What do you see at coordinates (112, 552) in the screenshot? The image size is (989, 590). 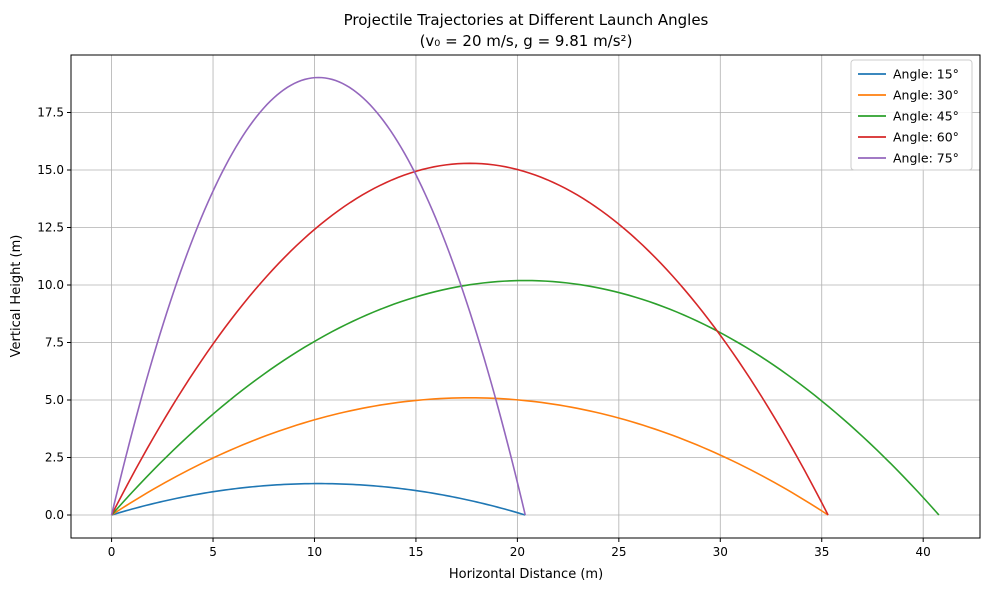 I see `x-tick-label: 0` at bounding box center [112, 552].